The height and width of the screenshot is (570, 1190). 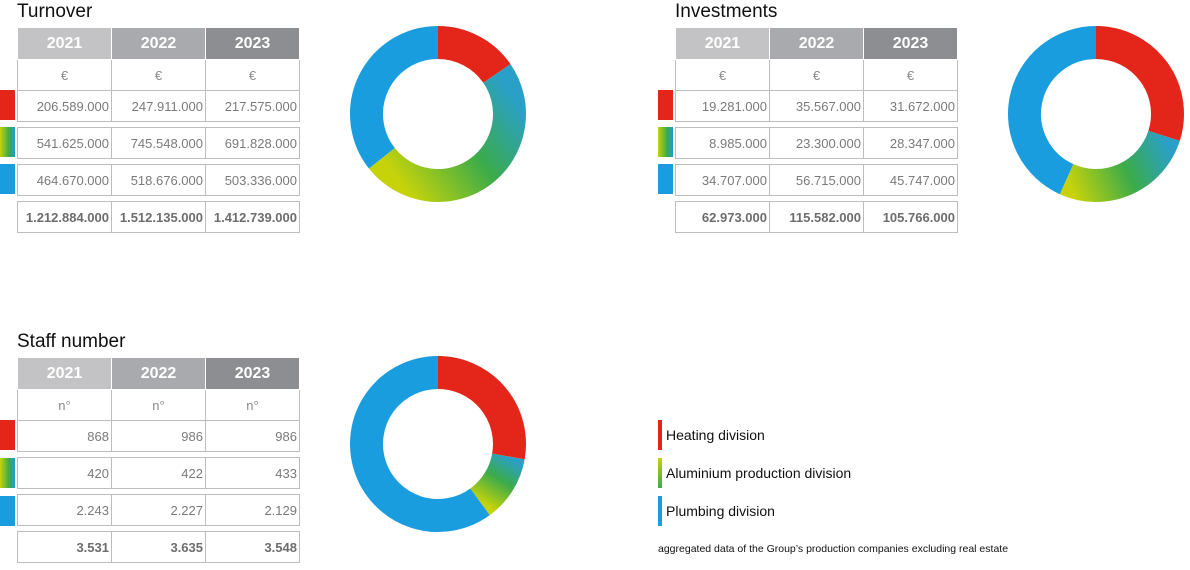 I want to click on value-cell: 518.676.000, so click(x=158, y=180).